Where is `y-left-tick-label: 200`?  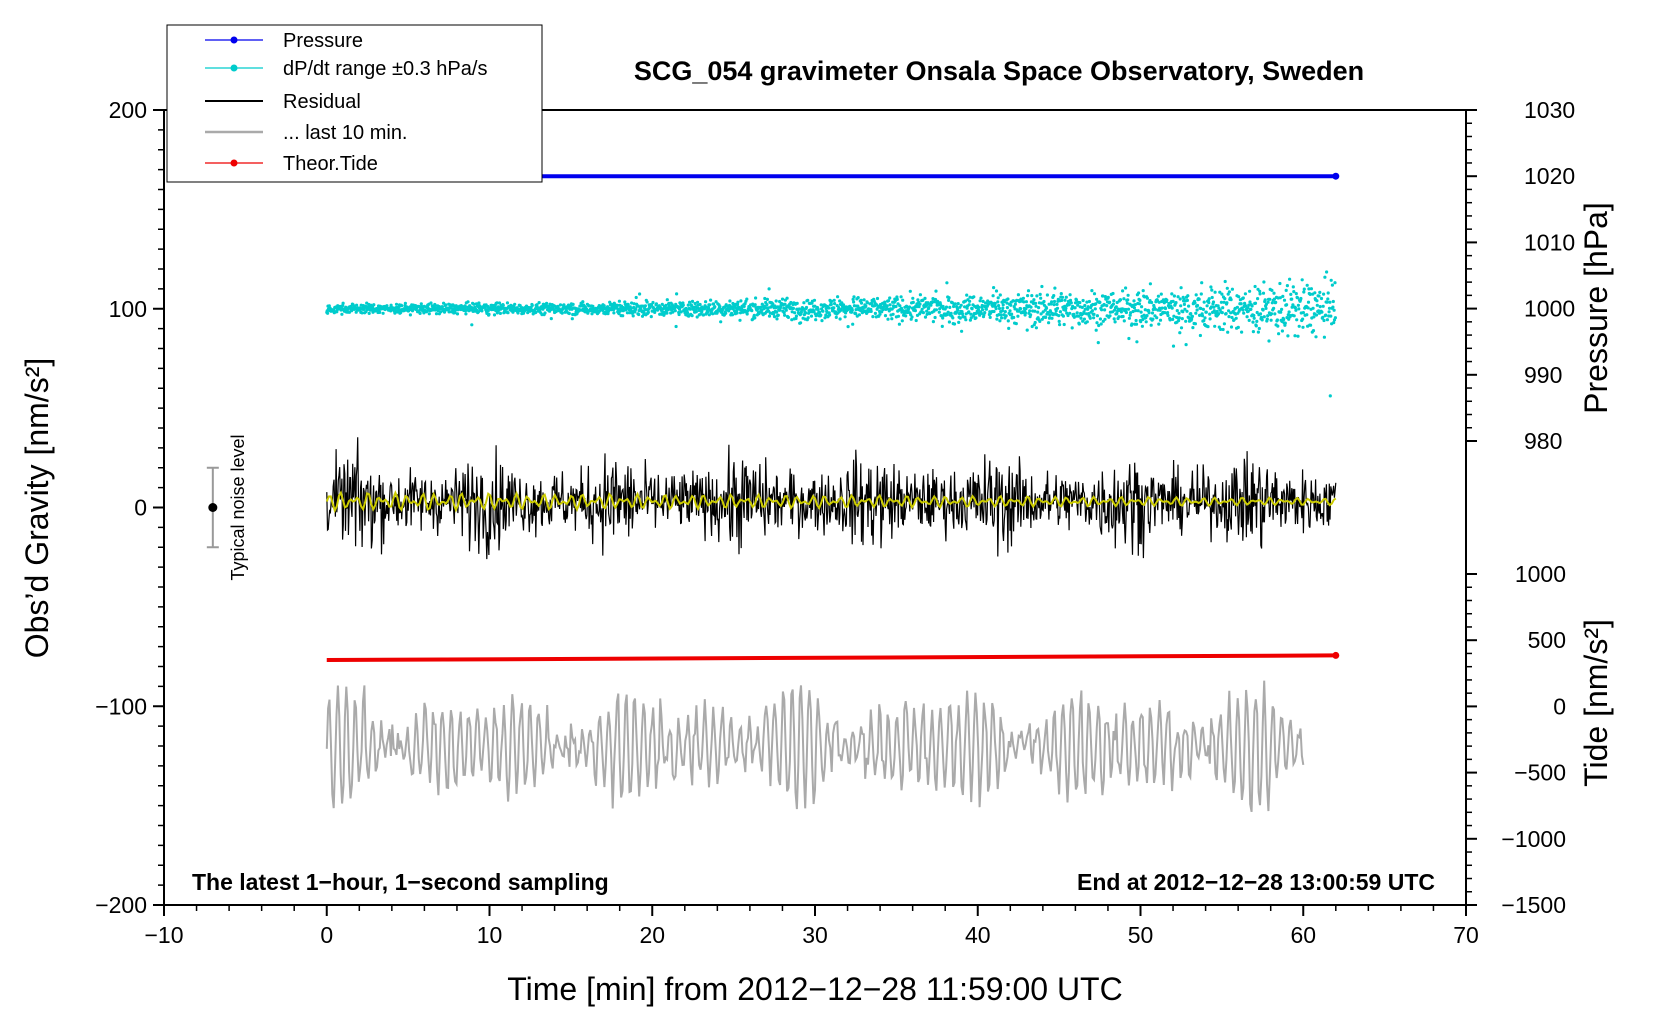 y-left-tick-label: 200 is located at coordinates (128, 110).